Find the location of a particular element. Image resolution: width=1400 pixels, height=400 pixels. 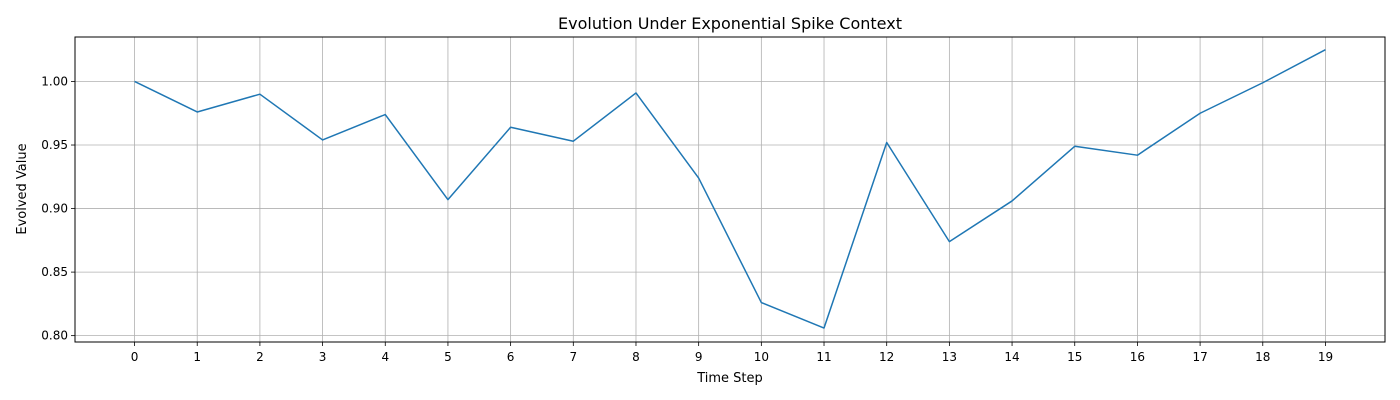

x-tick-label: 17 is located at coordinates (1199, 357).